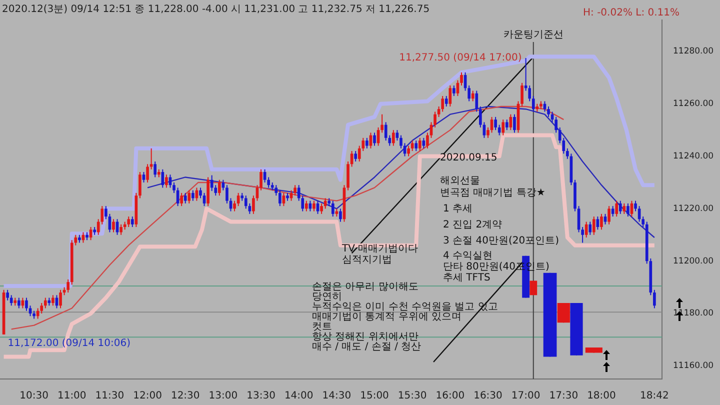 This screenshot has width=720, height=405. Describe the element at coordinates (460, 58) in the screenshot. I see `annotation: 11,277.50 (09/14 17:00)` at that location.